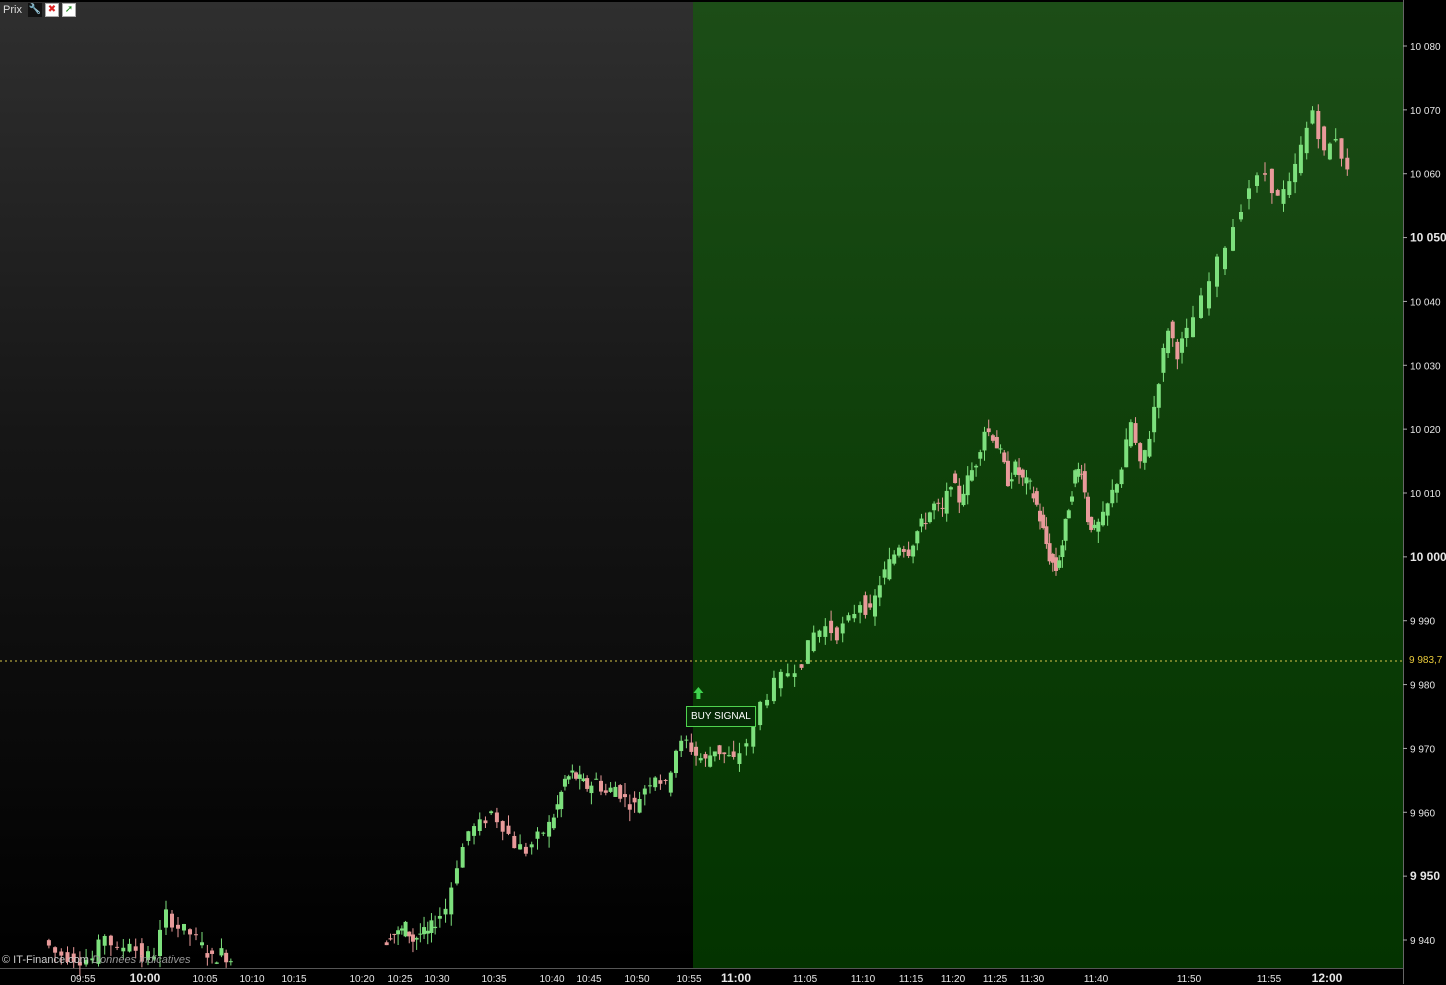  Describe the element at coordinates (1428, 238) in the screenshot. I see `price-tick-label: 10 050` at that location.